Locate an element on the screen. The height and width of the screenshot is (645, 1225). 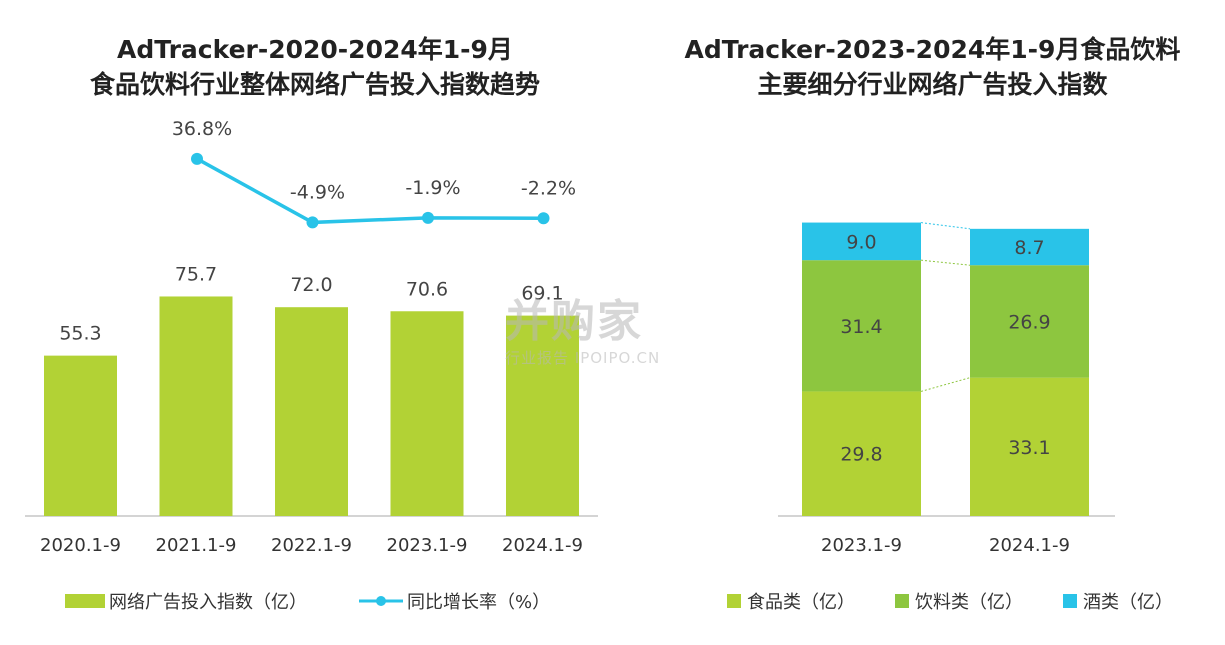
left-x-tick-label: 2023.1-9 is located at coordinates (427, 545).